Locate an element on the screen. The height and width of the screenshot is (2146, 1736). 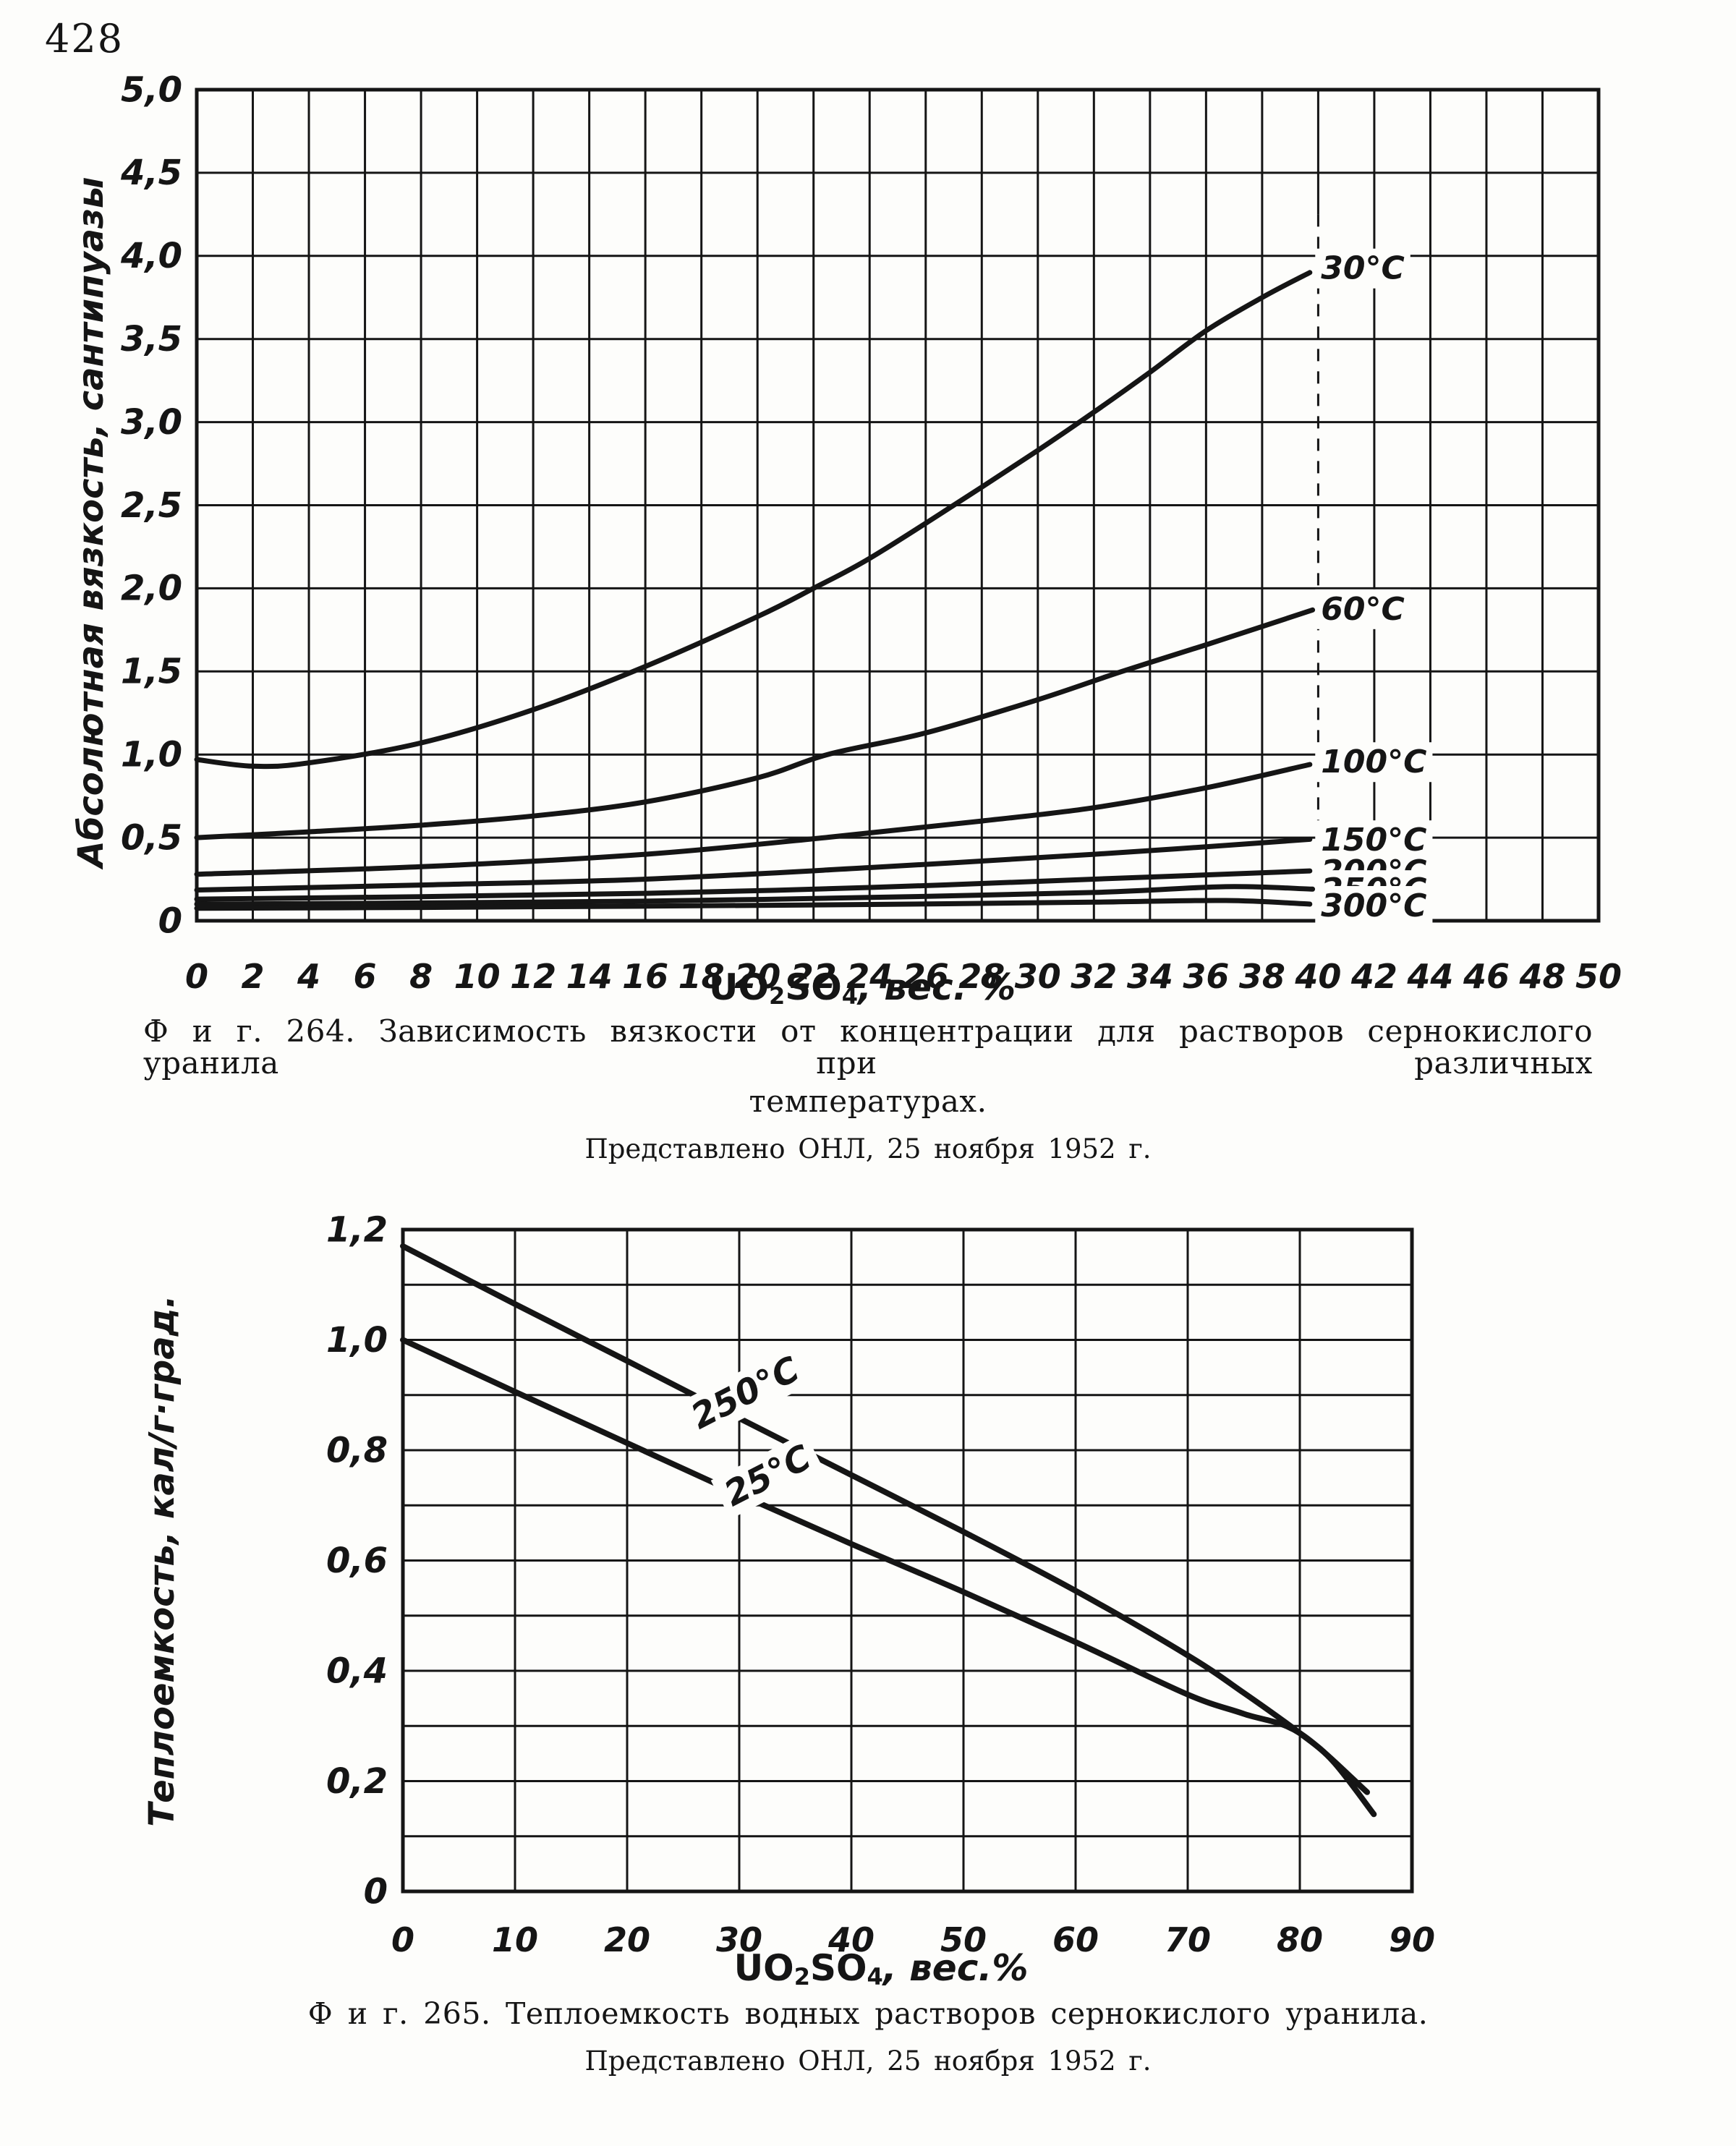
fig264-x-axis-title: UO2SO4, вес. % is located at coordinates (862, 987).